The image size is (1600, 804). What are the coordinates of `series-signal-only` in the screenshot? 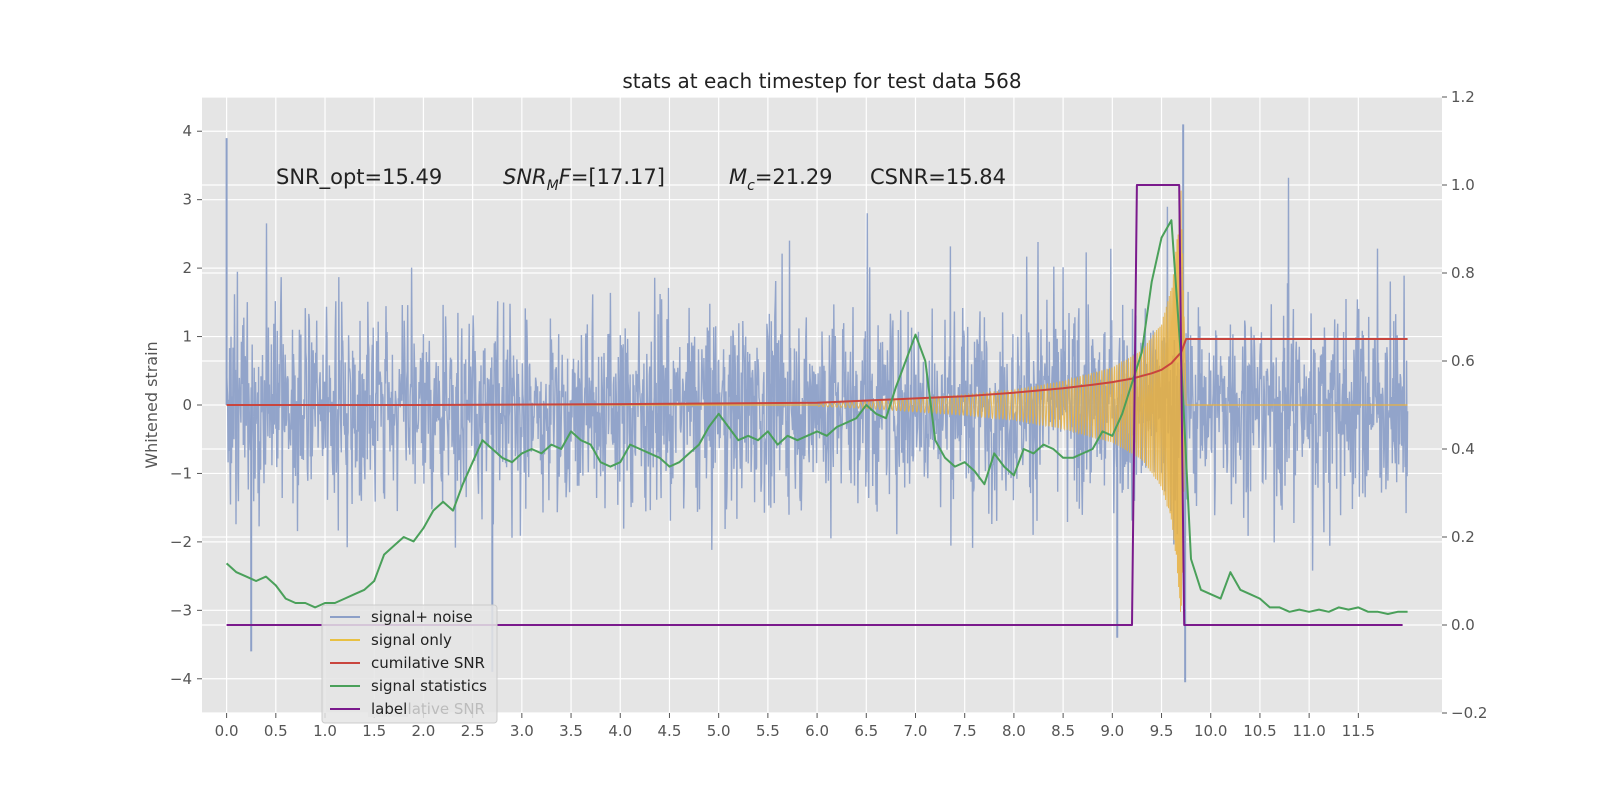 It's located at (1008, 401).